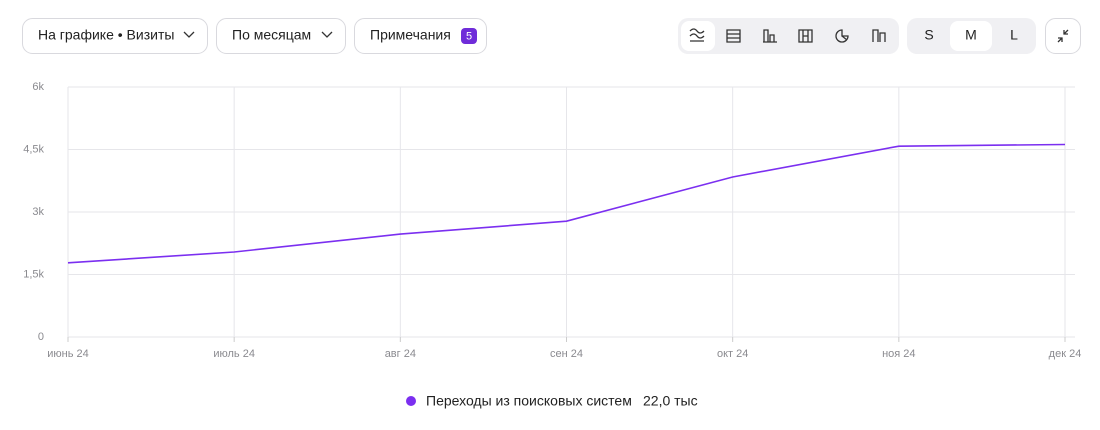 The width and height of the screenshot is (1100, 430). What do you see at coordinates (805, 36) in the screenshot?
I see `table-icon` at bounding box center [805, 36].